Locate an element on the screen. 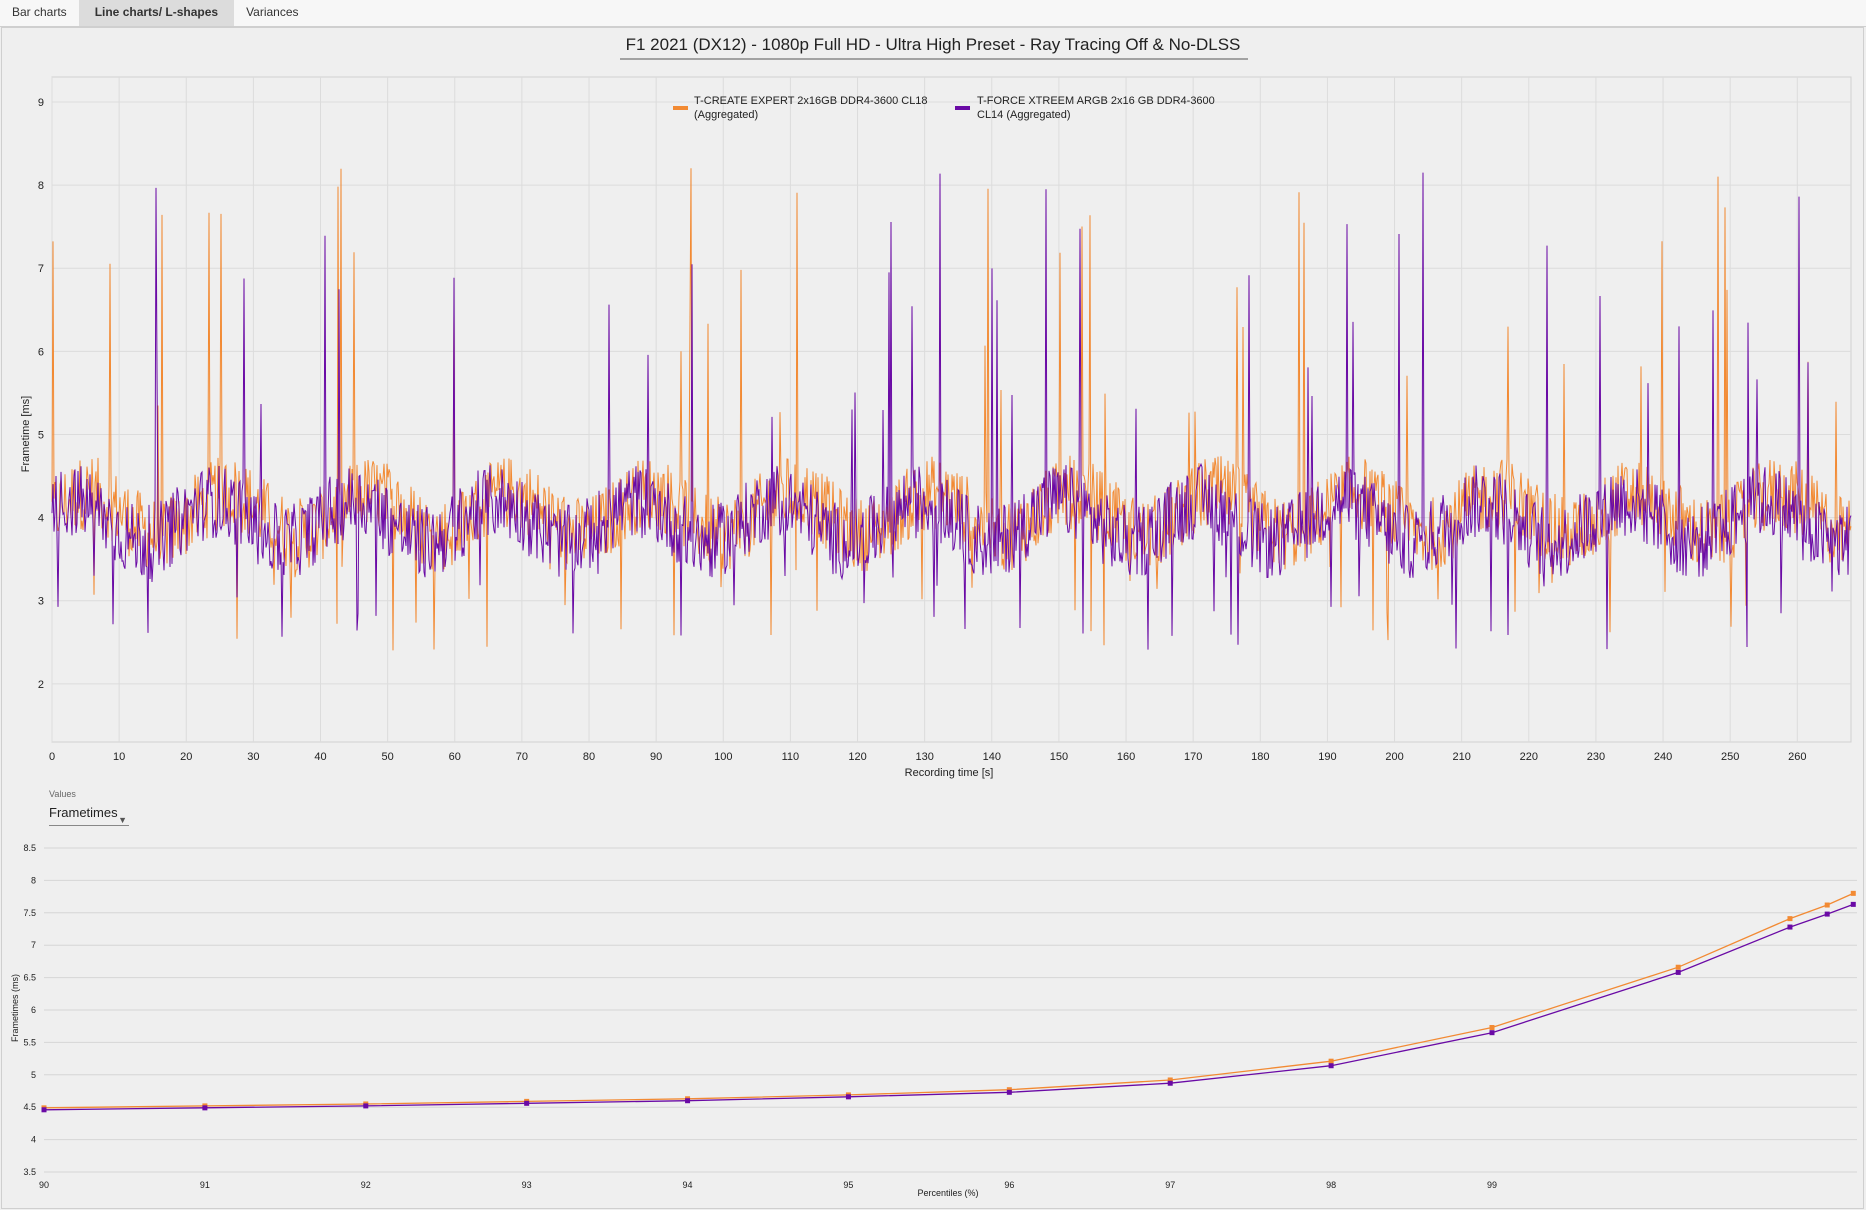 This screenshot has height=1210, width=1866. legend-label-b-line2: CL14 (Aggregated) is located at coordinates (1024, 115).